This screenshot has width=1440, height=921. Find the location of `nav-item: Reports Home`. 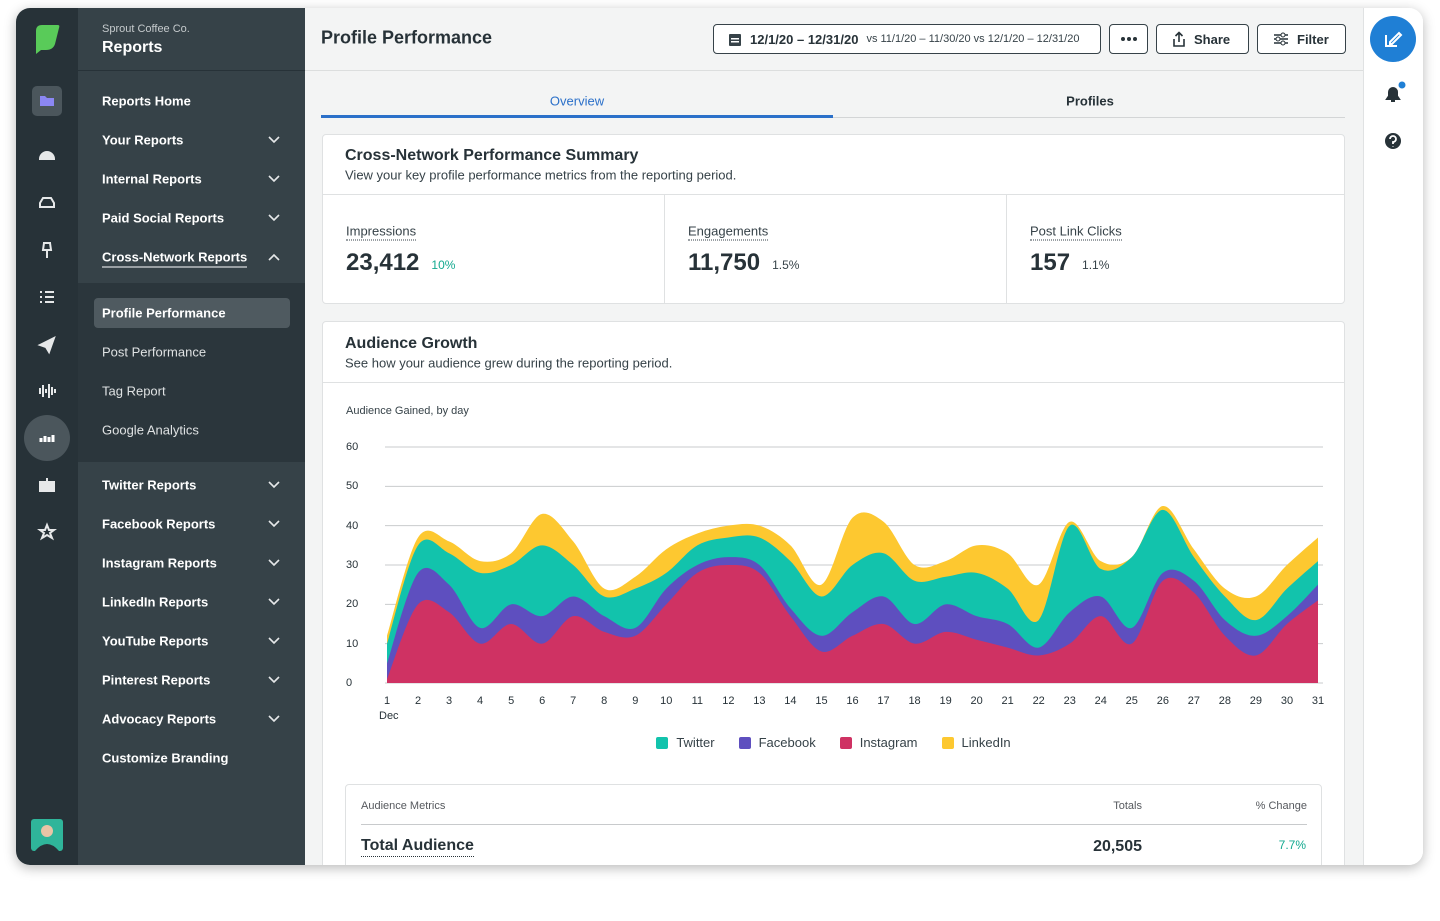

nav-item: Reports Home is located at coordinates (146, 101).